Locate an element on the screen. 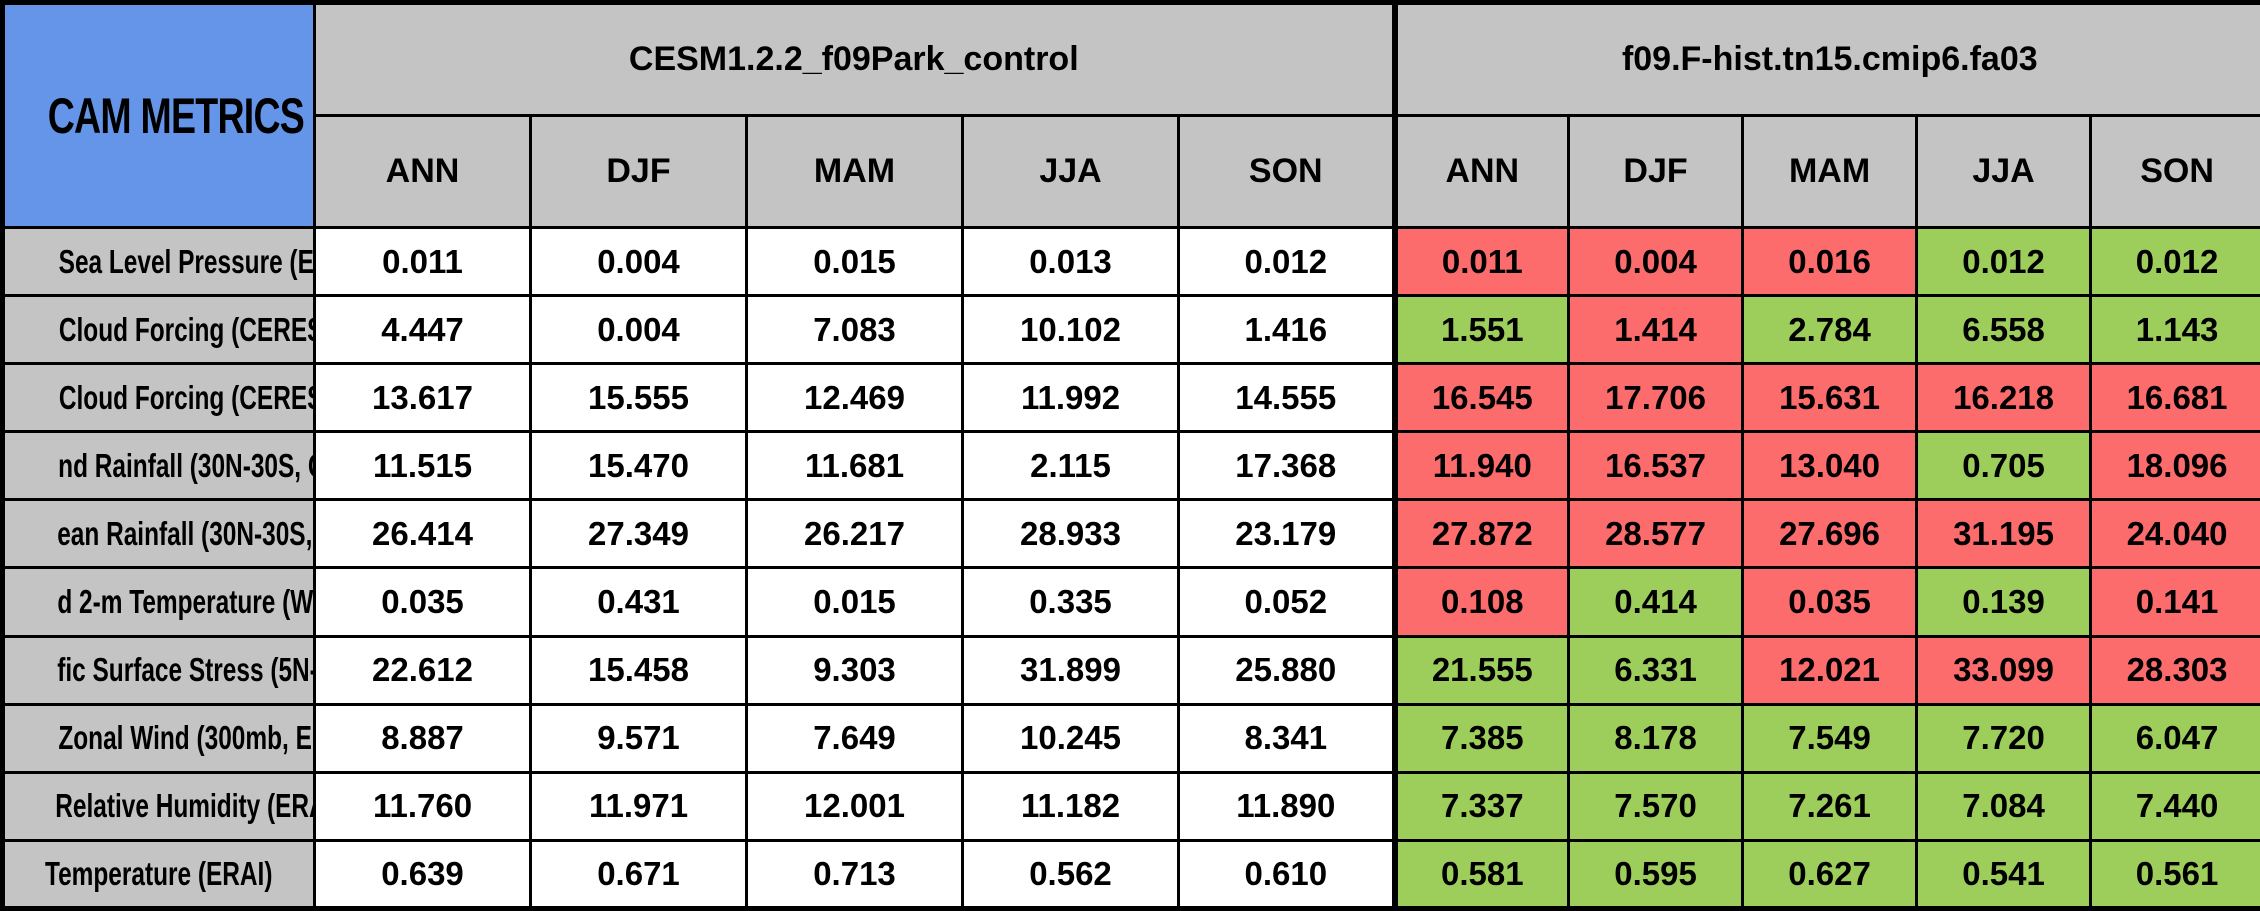  test-cell: 18.096 is located at coordinates (2174, 466).